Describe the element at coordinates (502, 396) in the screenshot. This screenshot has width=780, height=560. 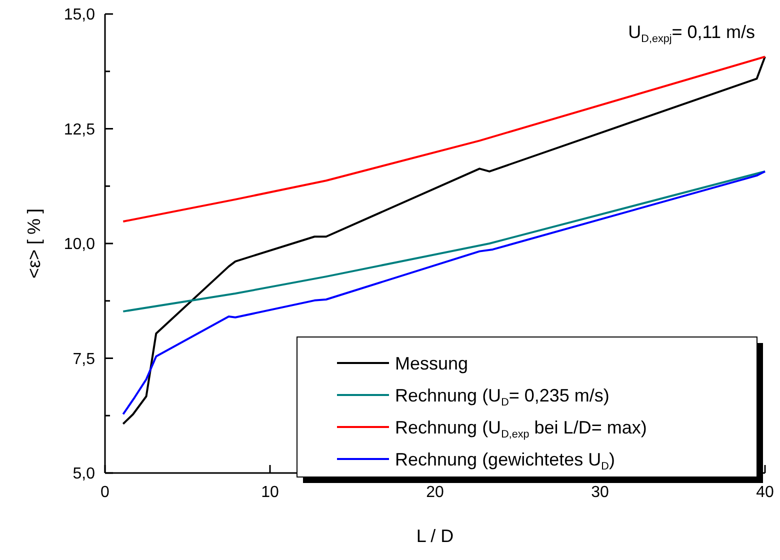
I see `legend-label: Rechnung (U$_{D}$= 0,235 m/s)` at that location.